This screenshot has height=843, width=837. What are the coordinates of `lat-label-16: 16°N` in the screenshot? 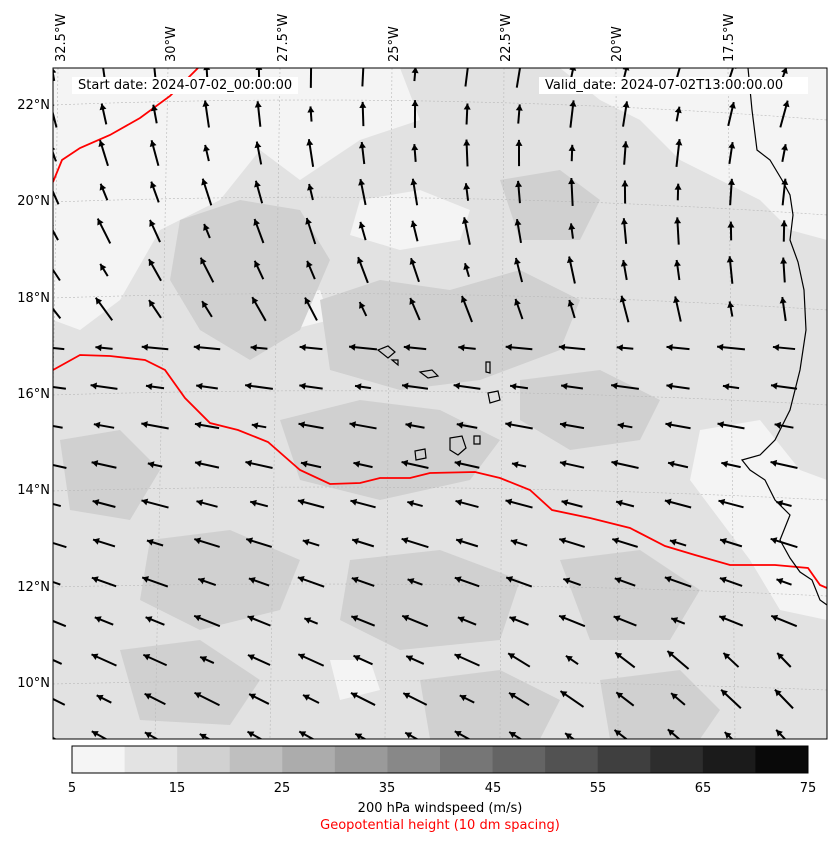 It's located at (33, 394).